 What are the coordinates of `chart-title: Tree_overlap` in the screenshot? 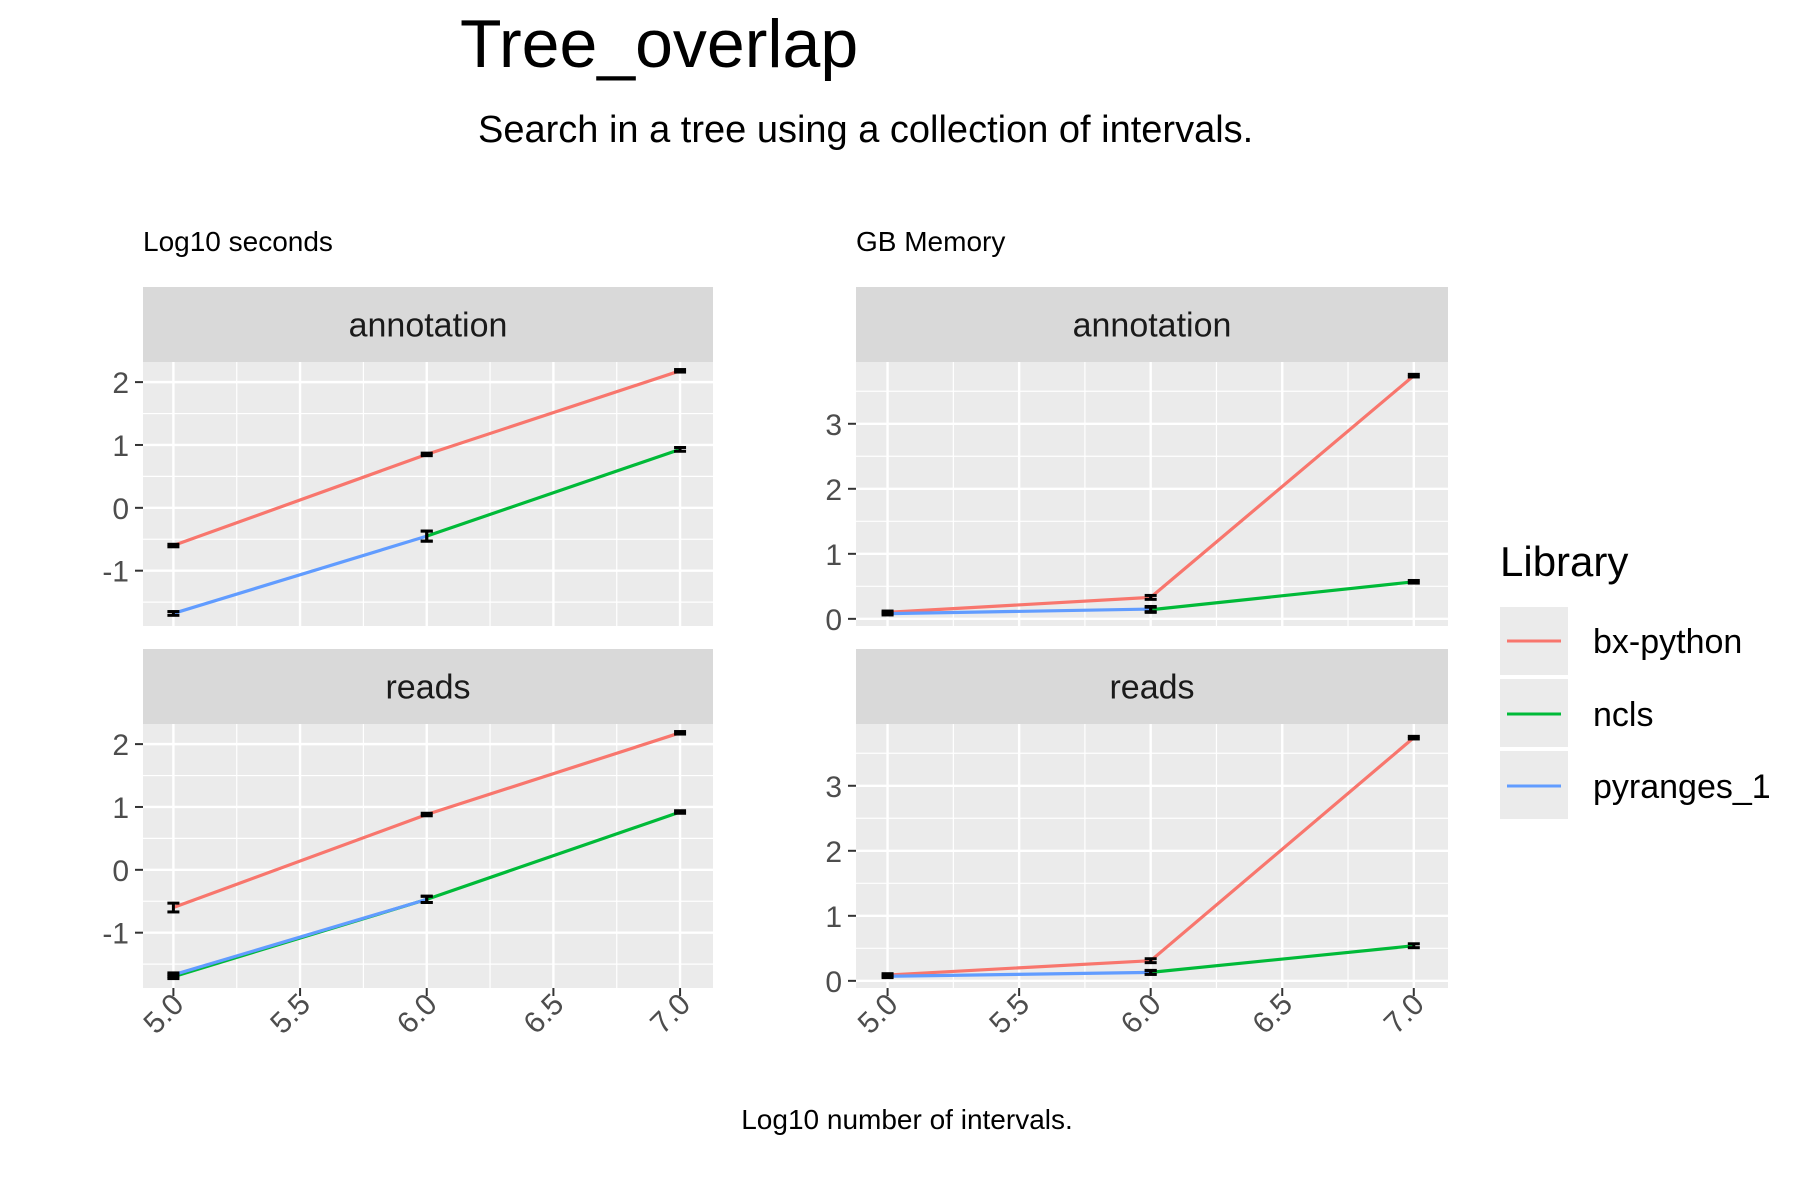 It's located at (659, 44).